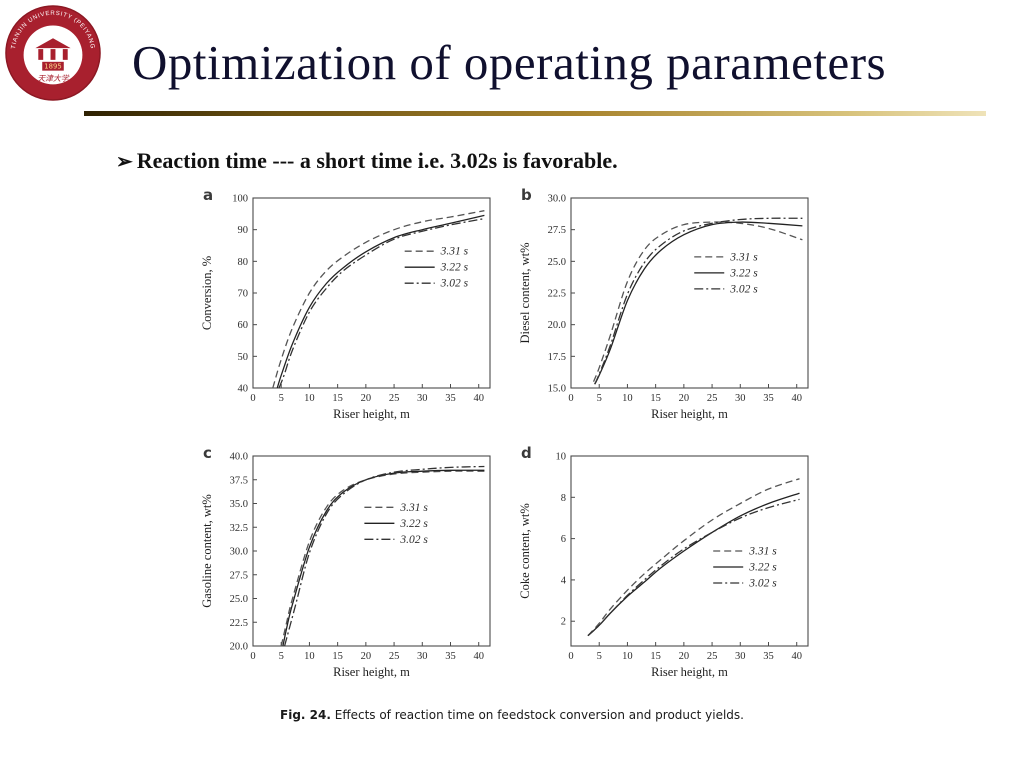 The image size is (1024, 768). I want to click on svg-text: d, so click(526, 453).